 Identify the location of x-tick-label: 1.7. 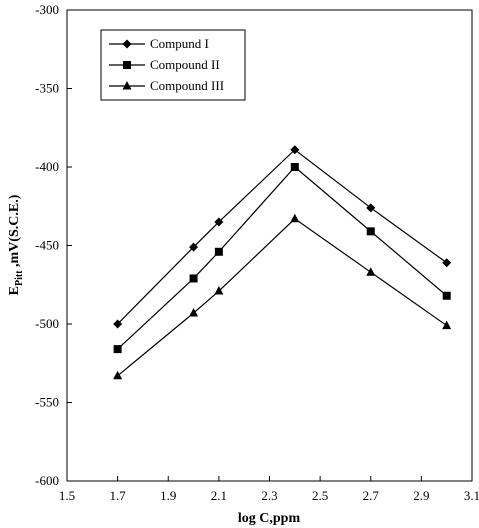
(118, 495).